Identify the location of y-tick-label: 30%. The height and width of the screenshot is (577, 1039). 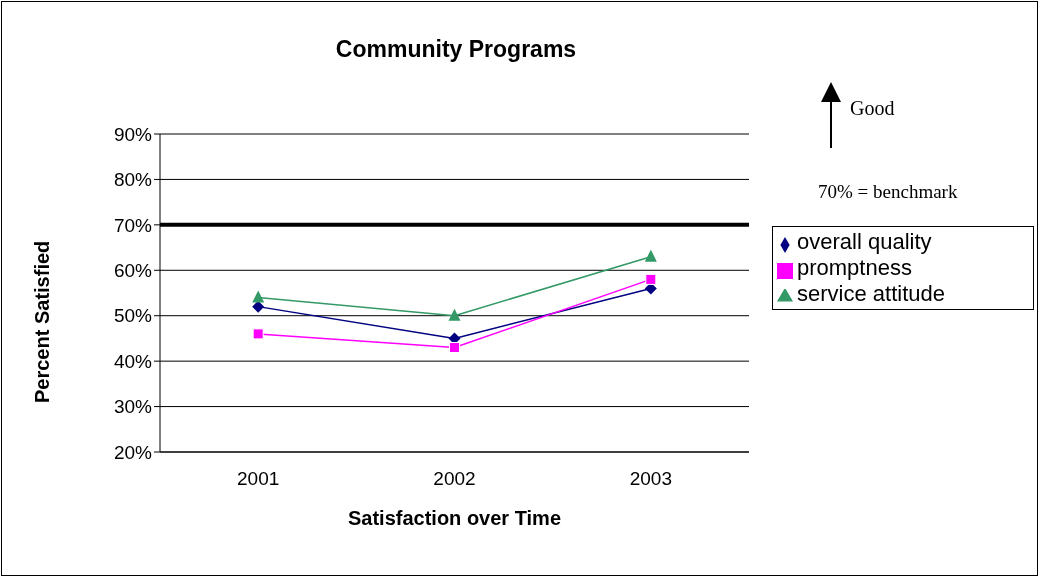
(133, 407).